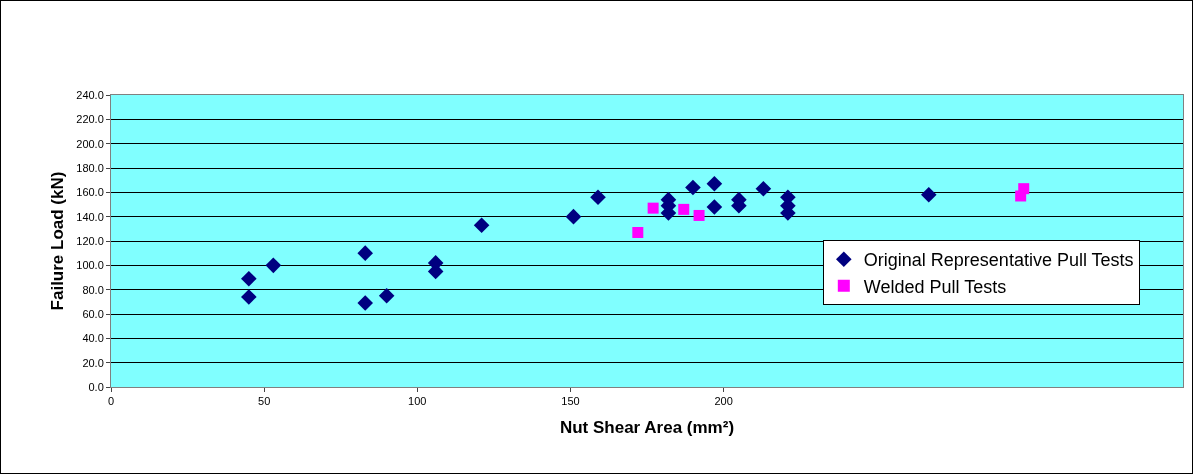 The width and height of the screenshot is (1193, 474). I want to click on legend-label: Original Representative Pull Tests, so click(998, 260).